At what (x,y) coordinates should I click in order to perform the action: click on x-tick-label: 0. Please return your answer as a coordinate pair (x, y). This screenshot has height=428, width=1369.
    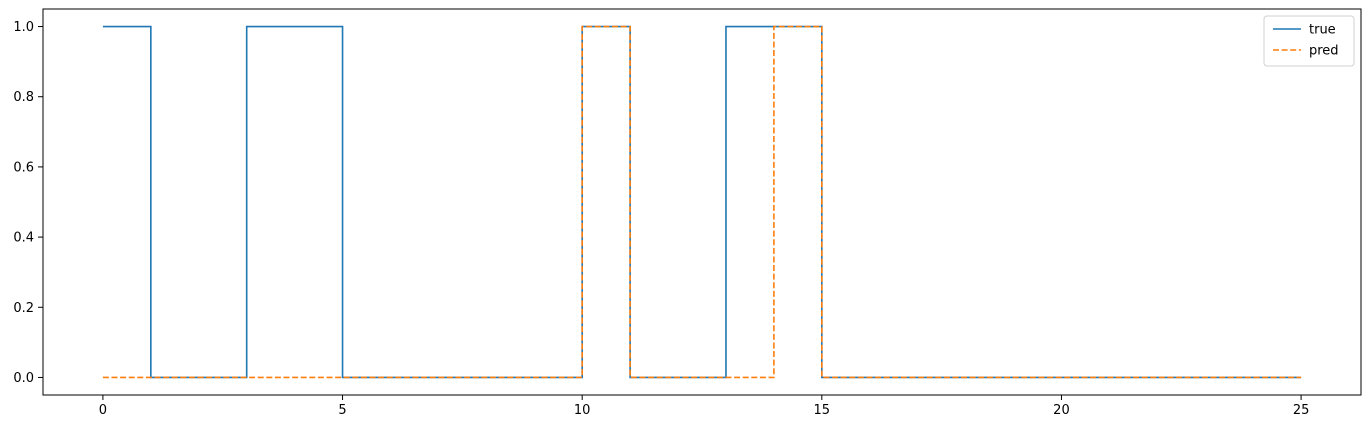
    Looking at the image, I should click on (103, 410).